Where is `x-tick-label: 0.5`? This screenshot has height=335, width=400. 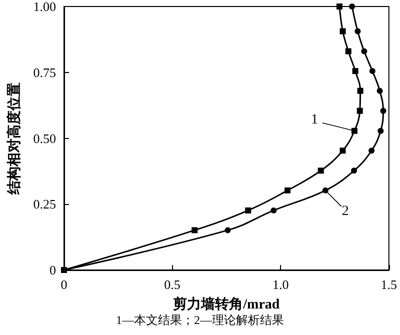
x-tick-label: 0.5 is located at coordinates (172, 284).